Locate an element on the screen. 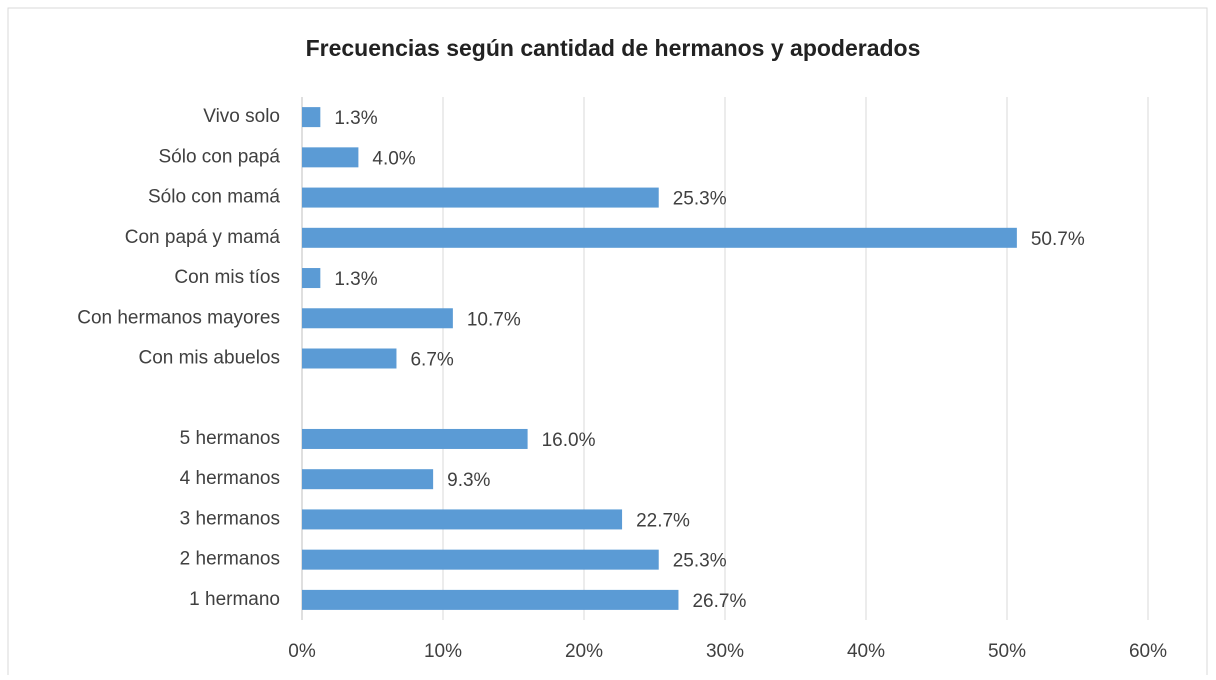 The height and width of the screenshot is (680, 1216). y-tick-label: Sólo con mamá is located at coordinates (214, 197).